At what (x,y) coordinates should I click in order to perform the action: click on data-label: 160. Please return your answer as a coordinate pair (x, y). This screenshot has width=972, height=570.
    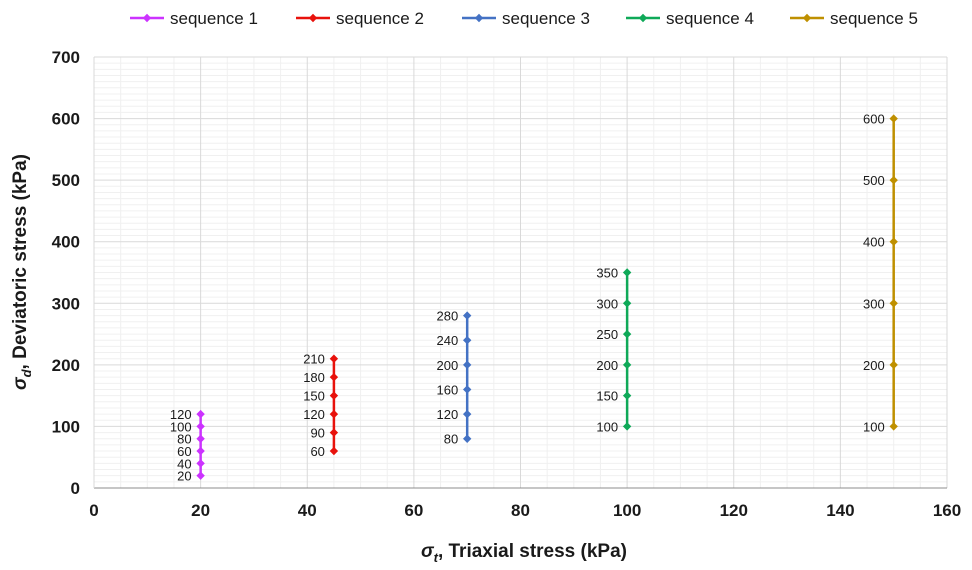
    Looking at the image, I should click on (447, 389).